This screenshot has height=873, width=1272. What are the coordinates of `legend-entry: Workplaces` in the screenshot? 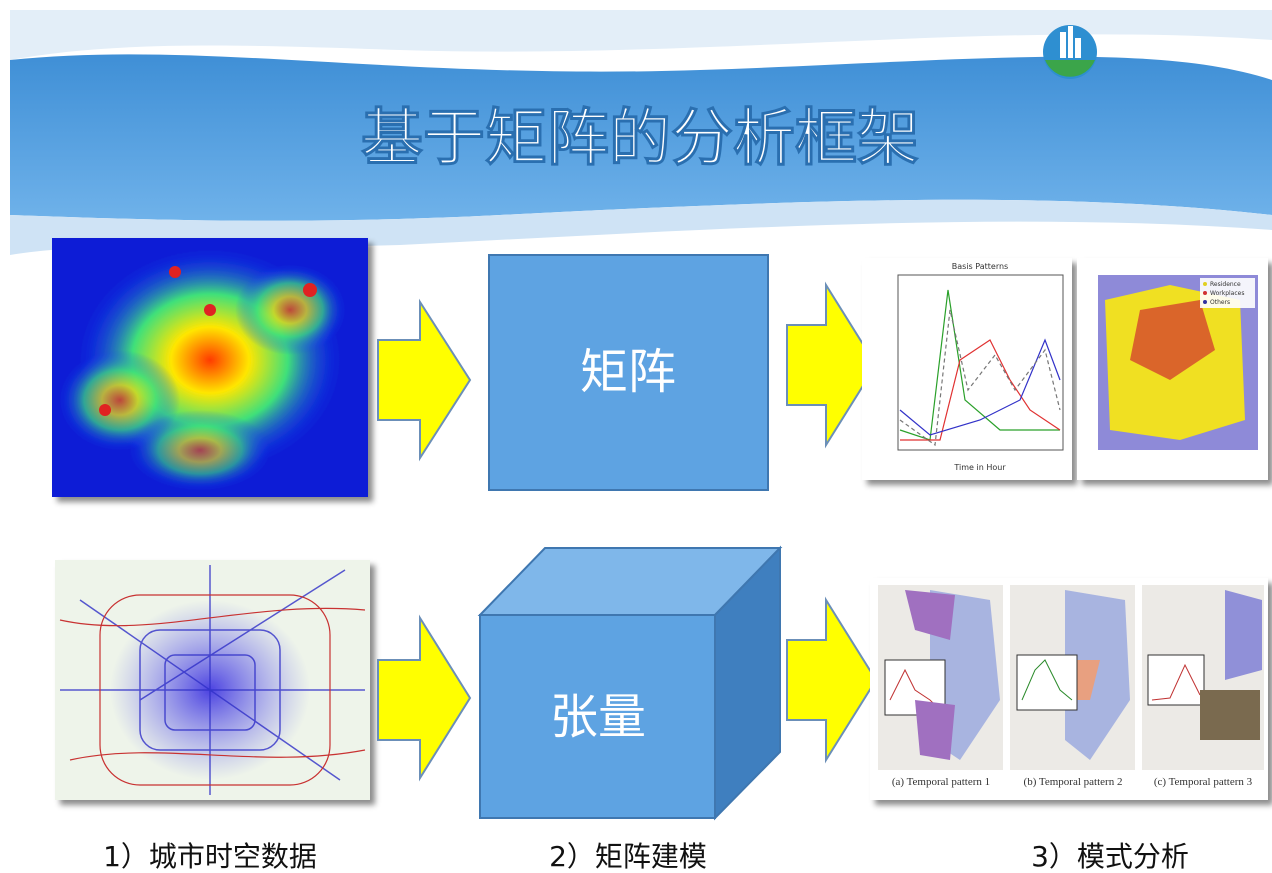 It's located at (1227, 293).